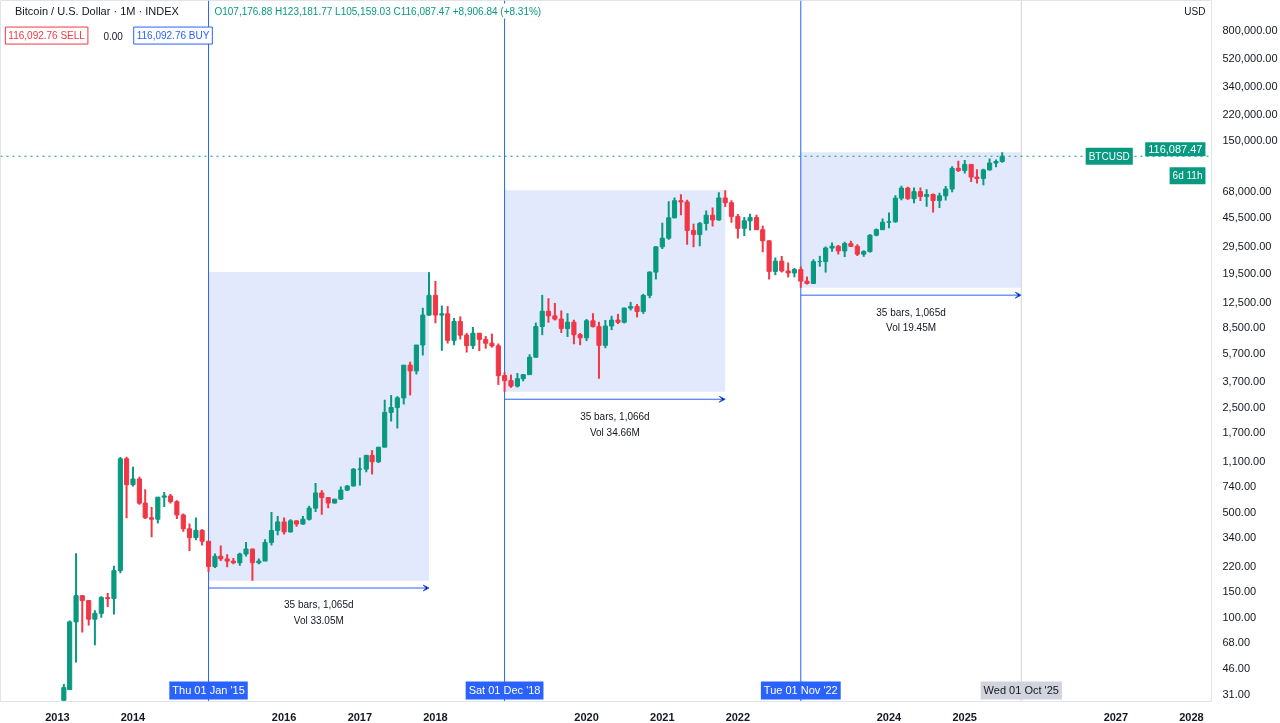 The height and width of the screenshot is (723, 1280). Describe the element at coordinates (284, 716) in the screenshot. I see `x-tick-label: 2016` at that location.